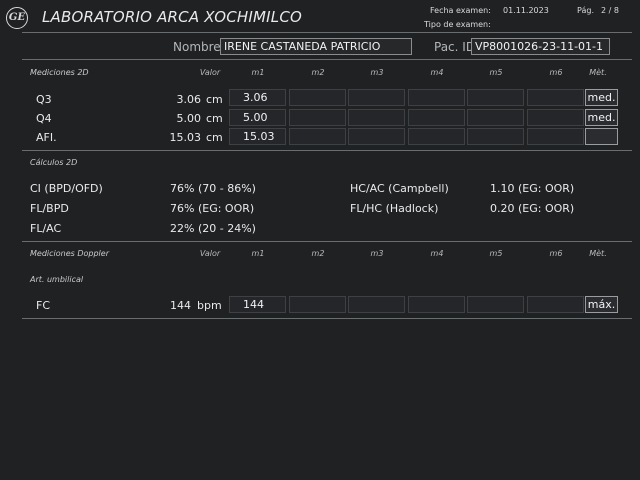  Describe the element at coordinates (495, 136) in the screenshot. I see `m5-cell-afi` at that location.